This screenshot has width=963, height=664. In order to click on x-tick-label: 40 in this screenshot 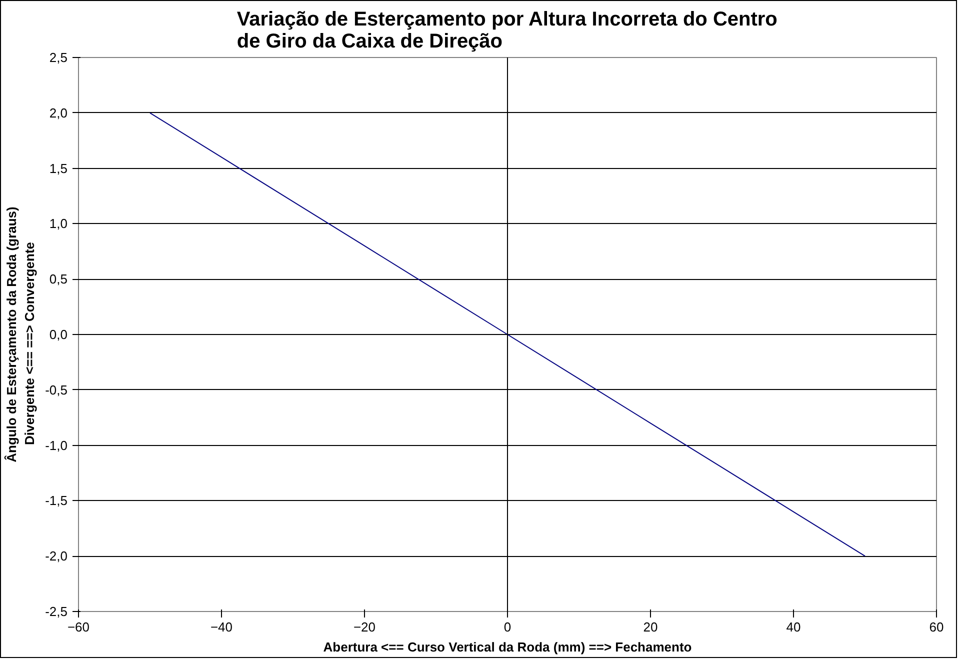, I will do `click(793, 627)`.